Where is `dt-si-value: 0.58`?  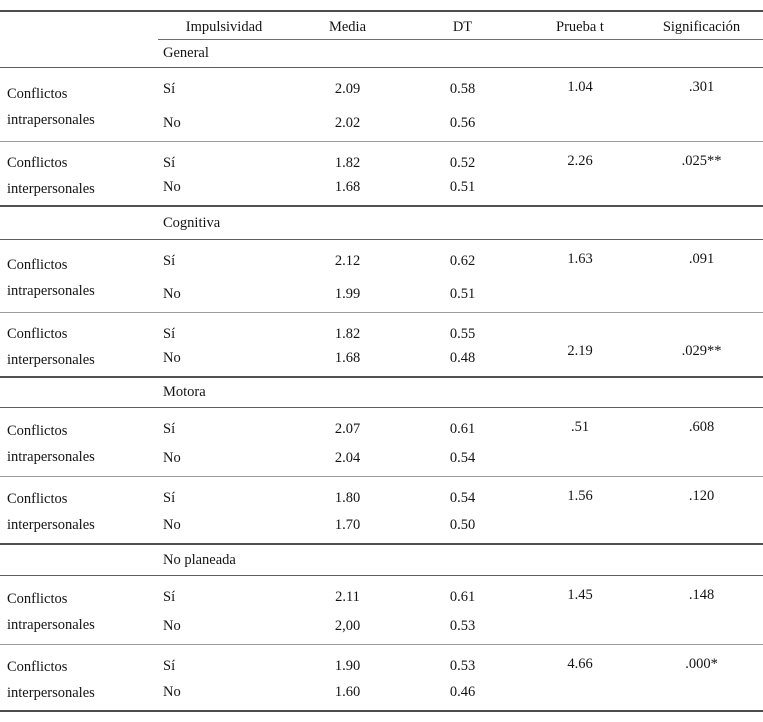
dt-si-value: 0.58 is located at coordinates (462, 89).